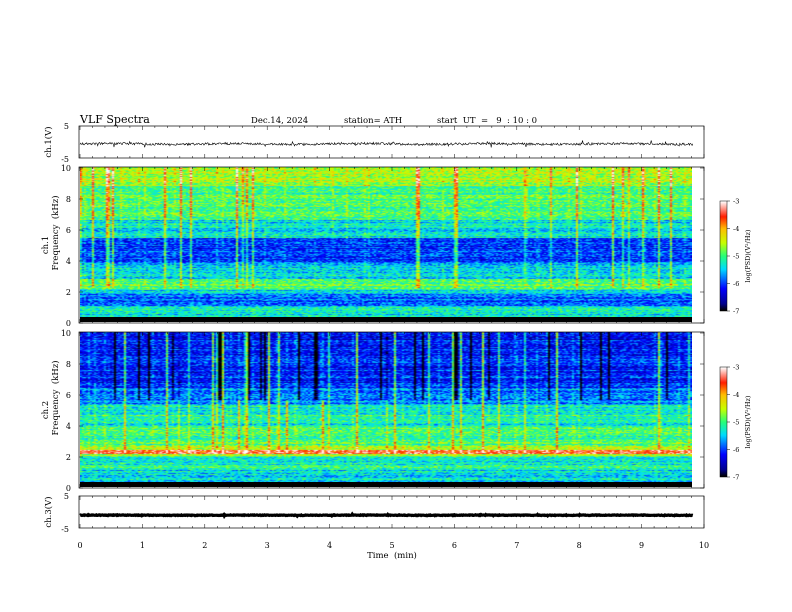 The height and width of the screenshot is (612, 792). Describe the element at coordinates (723, 422) in the screenshot. I see `ch2-colorbar-gradient` at that location.